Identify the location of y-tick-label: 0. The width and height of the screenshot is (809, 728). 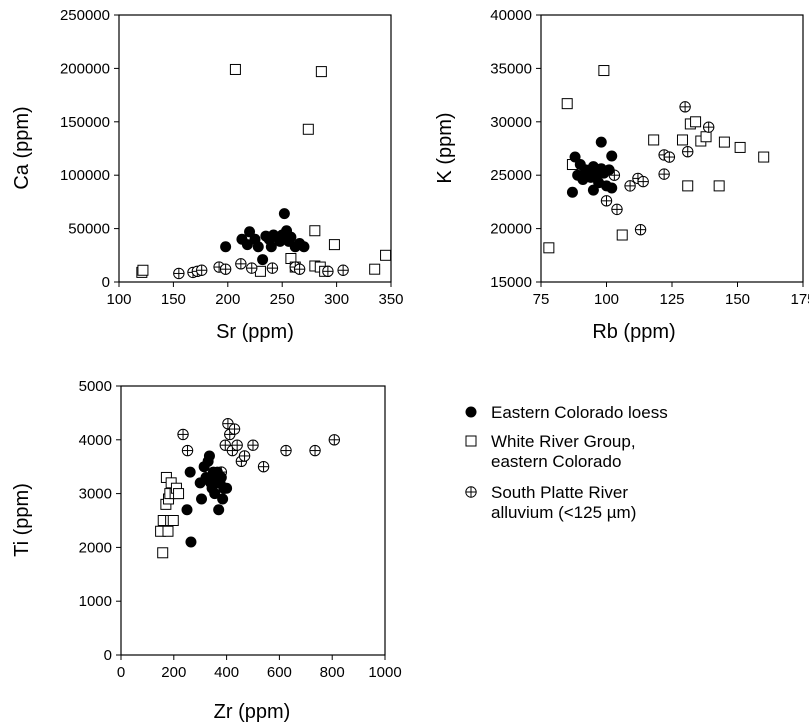
(106, 282).